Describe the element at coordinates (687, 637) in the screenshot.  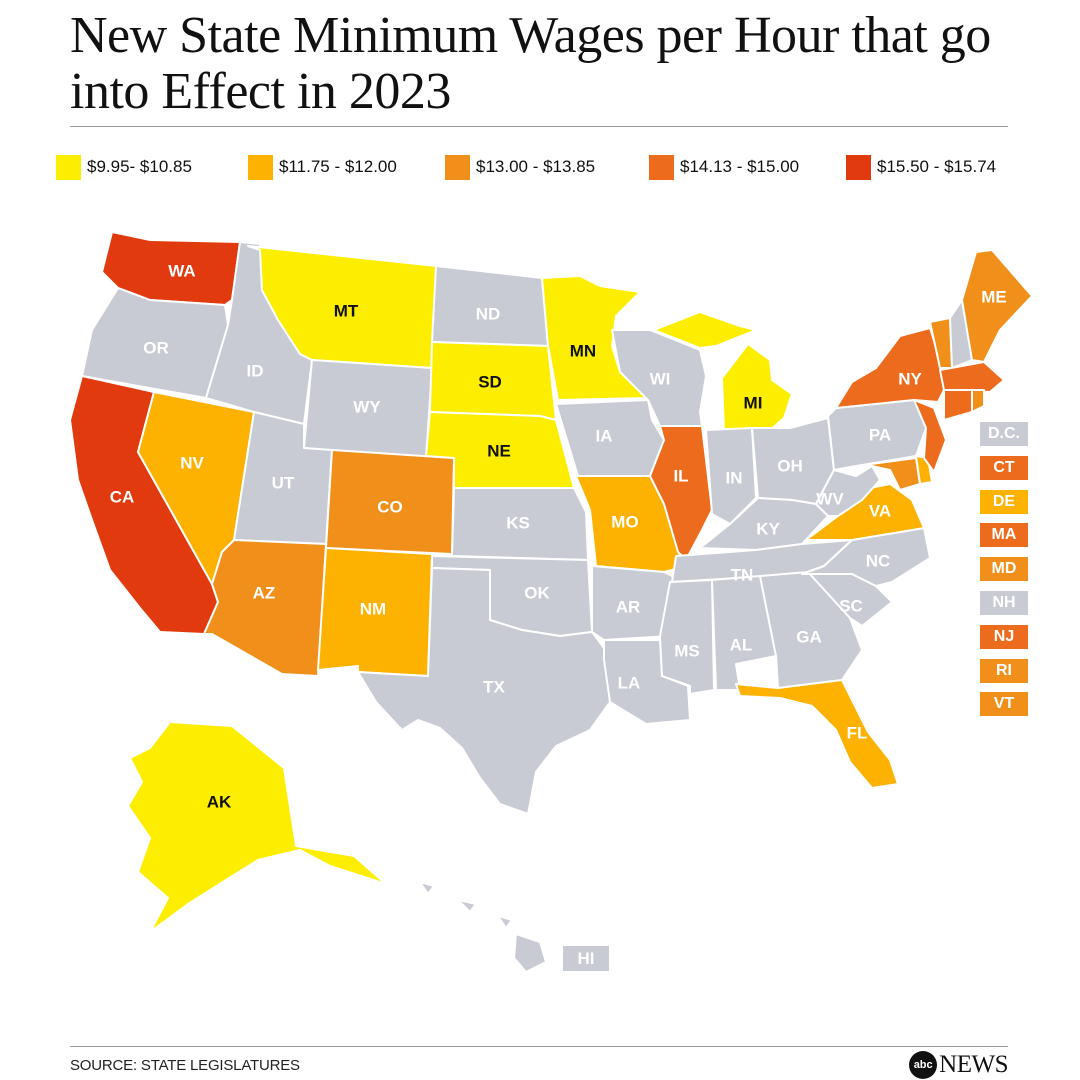
I see `state-MS` at that location.